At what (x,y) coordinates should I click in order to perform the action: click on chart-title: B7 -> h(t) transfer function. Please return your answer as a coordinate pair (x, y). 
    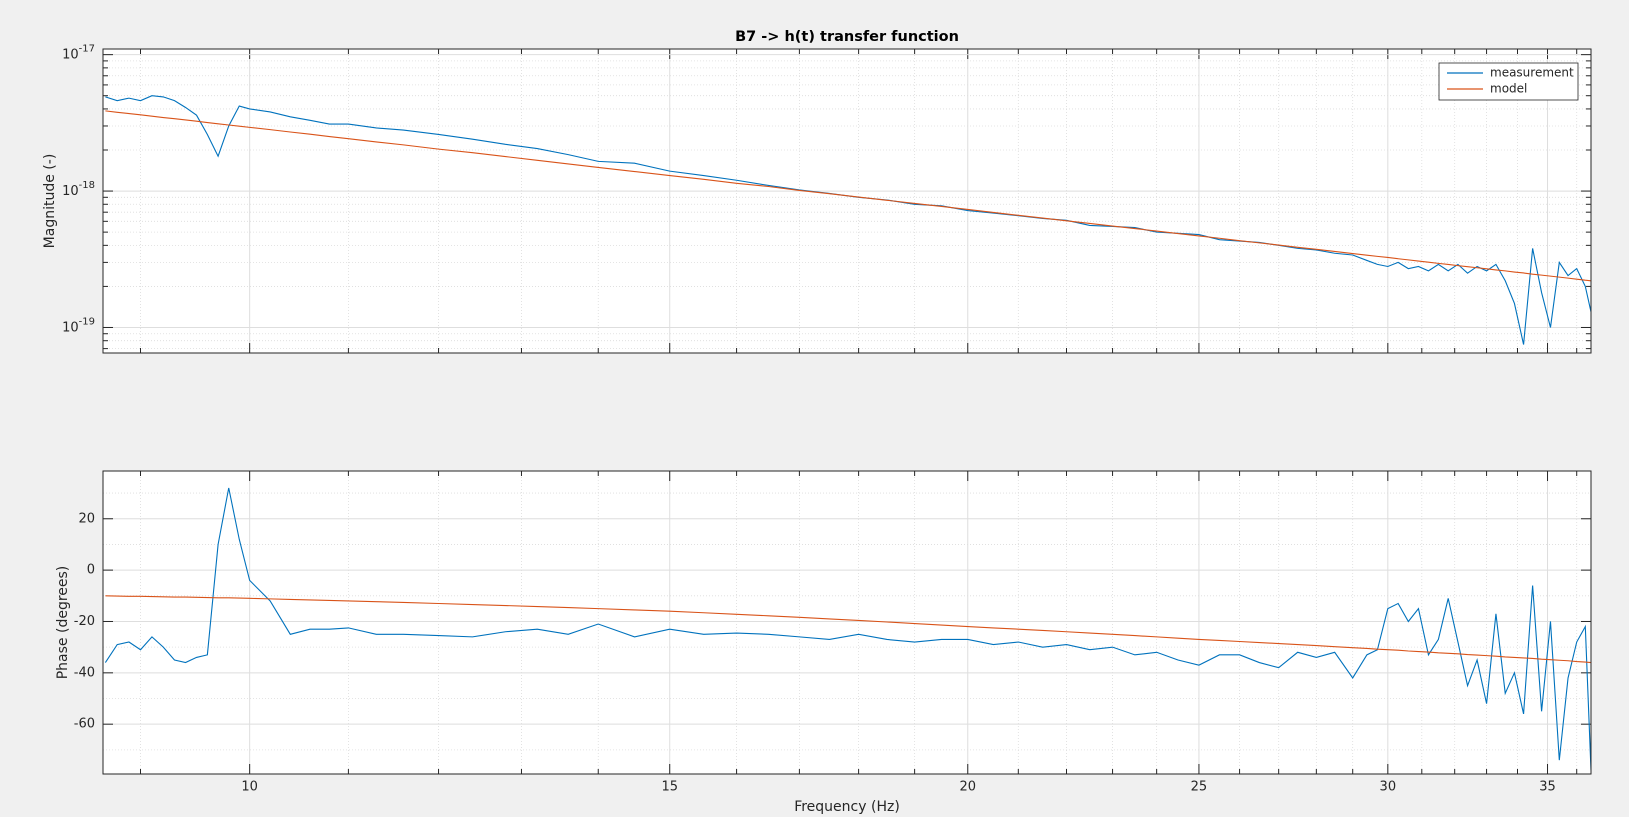
    Looking at the image, I should click on (847, 37).